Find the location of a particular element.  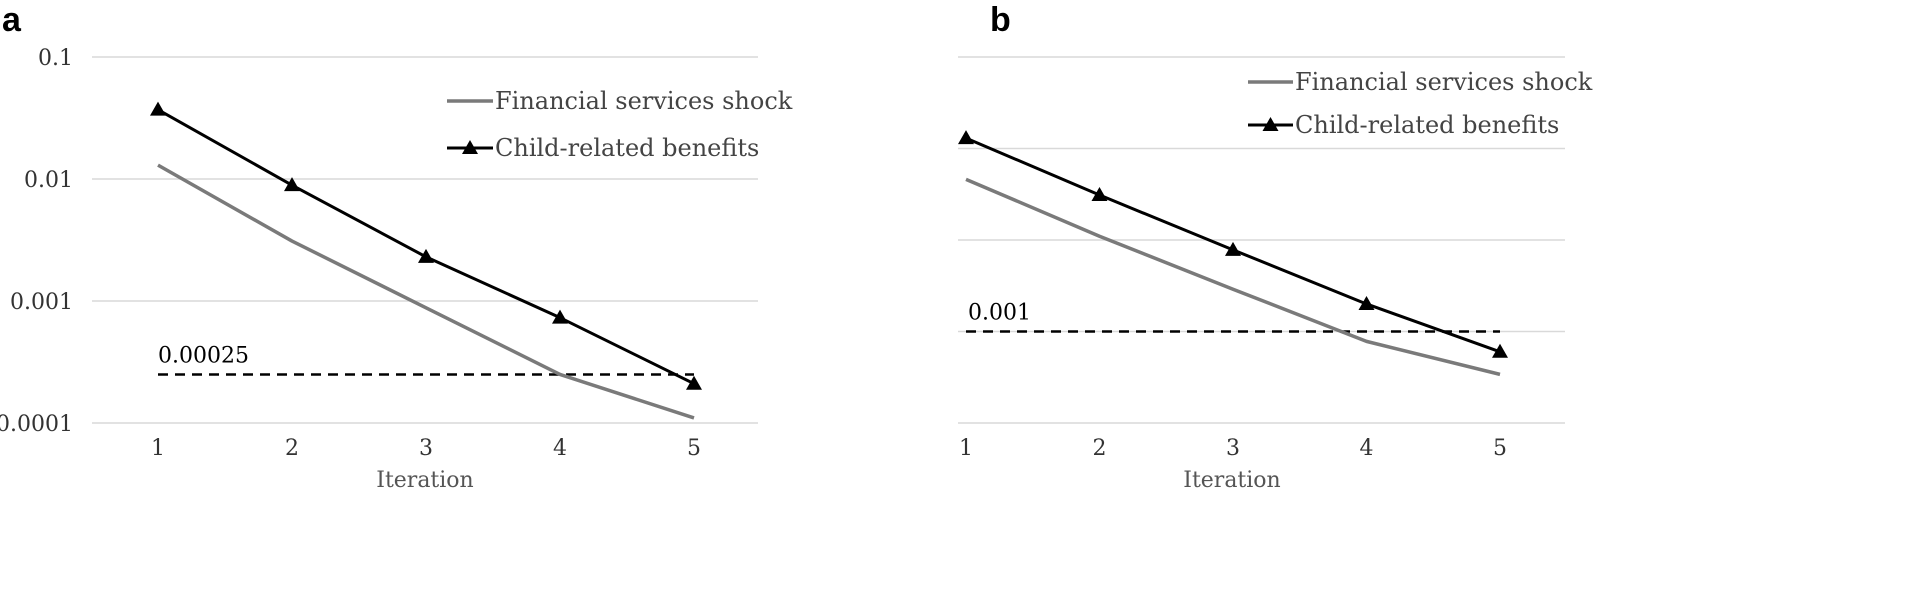

panel-label-b: b is located at coordinates (1000, 20).